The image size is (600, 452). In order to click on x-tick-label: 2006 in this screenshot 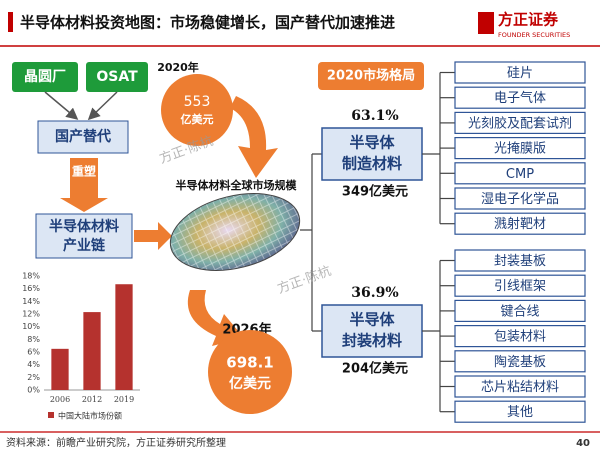, I will do `click(60, 399)`.